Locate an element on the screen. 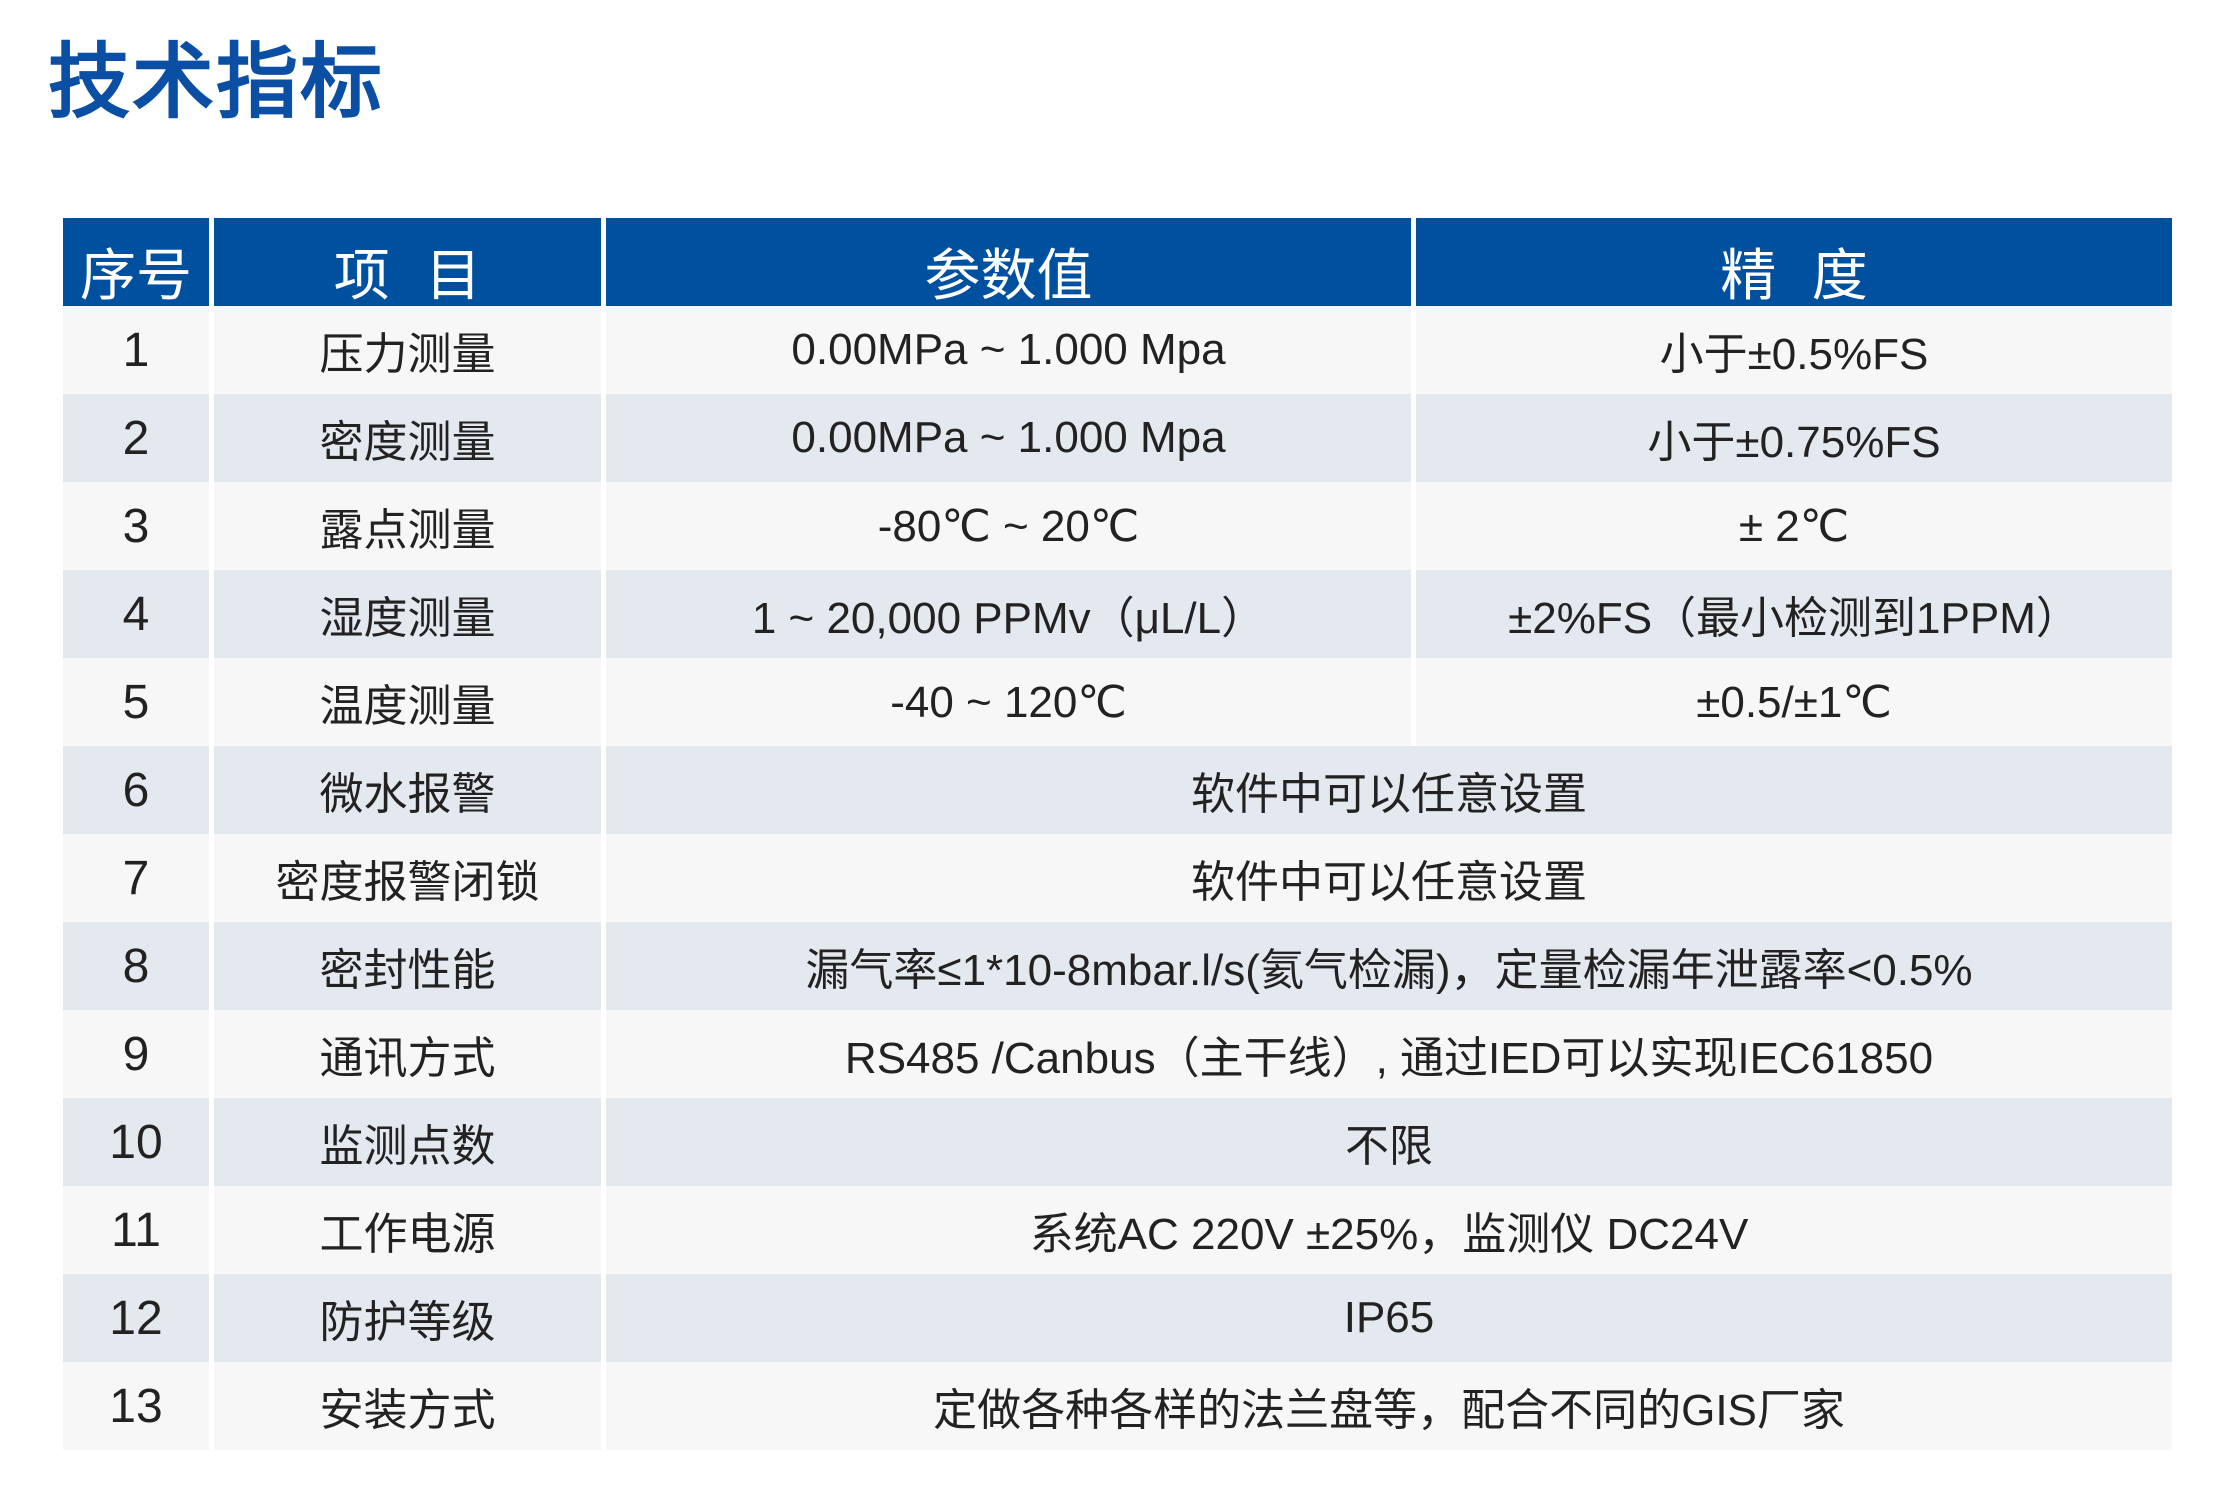 The width and height of the screenshot is (2237, 1492). row-number: 10 is located at coordinates (138, 1142).